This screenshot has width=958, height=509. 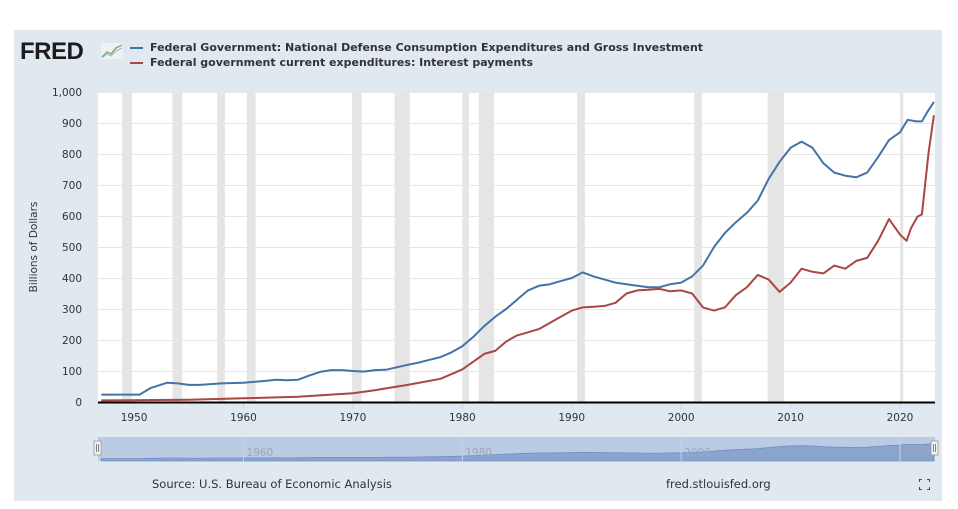 What do you see at coordinates (72, 279) in the screenshot?
I see `y-tick-label: 400` at bounding box center [72, 279].